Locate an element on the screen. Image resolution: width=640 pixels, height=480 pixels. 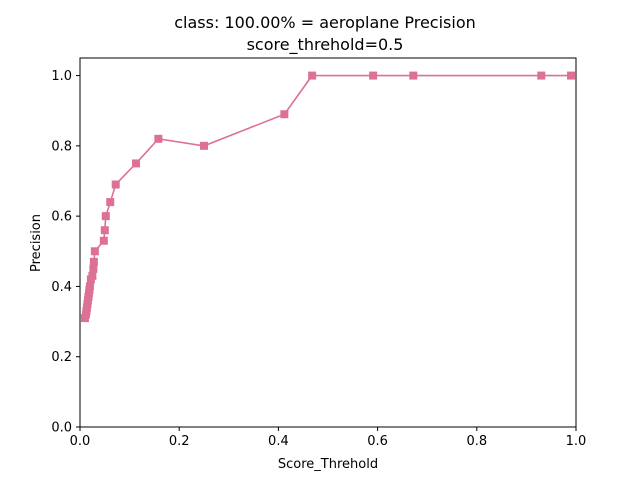
x-tick-label: 0.2 is located at coordinates (179, 441).